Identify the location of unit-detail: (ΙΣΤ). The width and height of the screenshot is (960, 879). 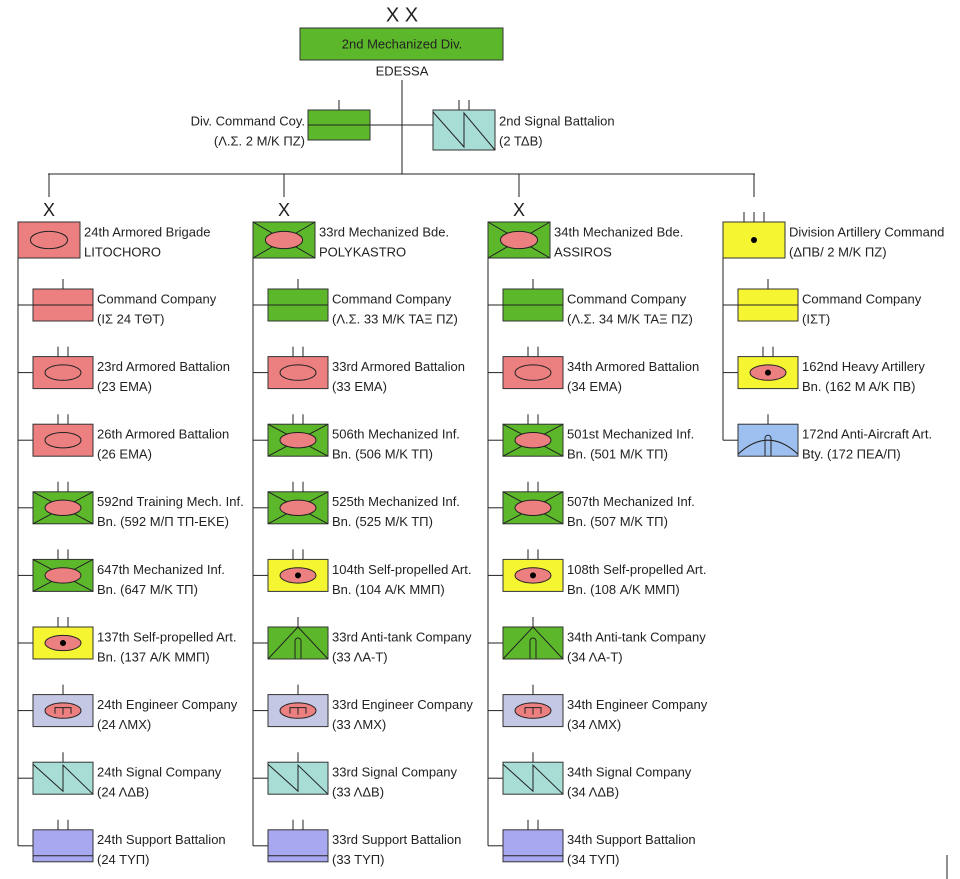
(816, 318).